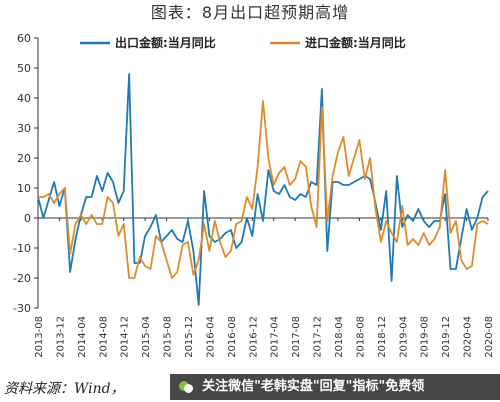 The height and width of the screenshot is (402, 500). What do you see at coordinates (24, 98) in the screenshot?
I see `y-tick-label: 40` at bounding box center [24, 98].